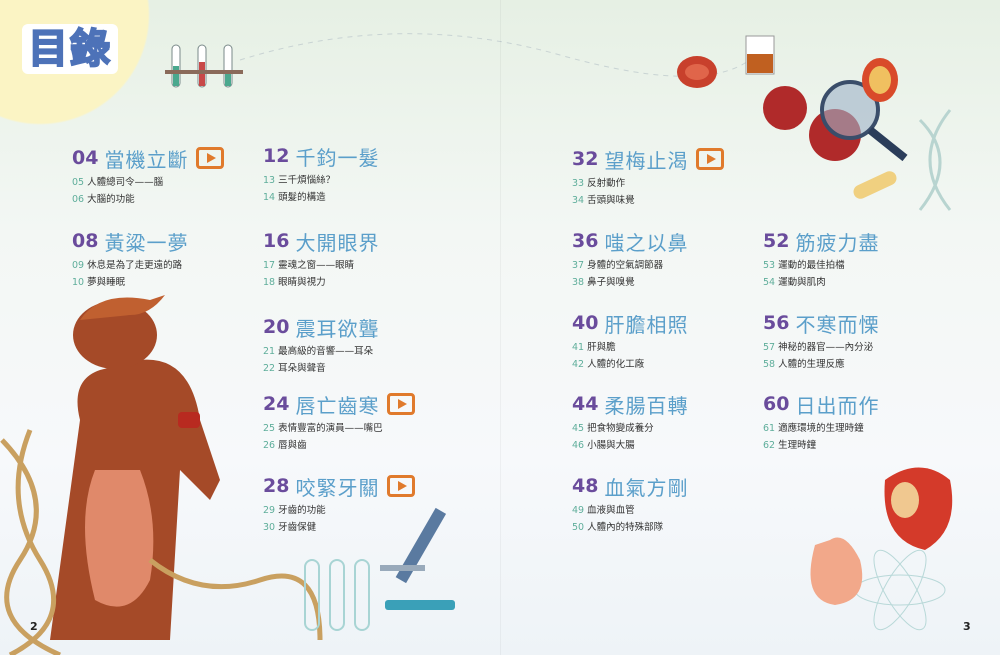  Describe the element at coordinates (603, 282) in the screenshot. I see `sub-entry: 38 鼻子與嗅覺` at that location.